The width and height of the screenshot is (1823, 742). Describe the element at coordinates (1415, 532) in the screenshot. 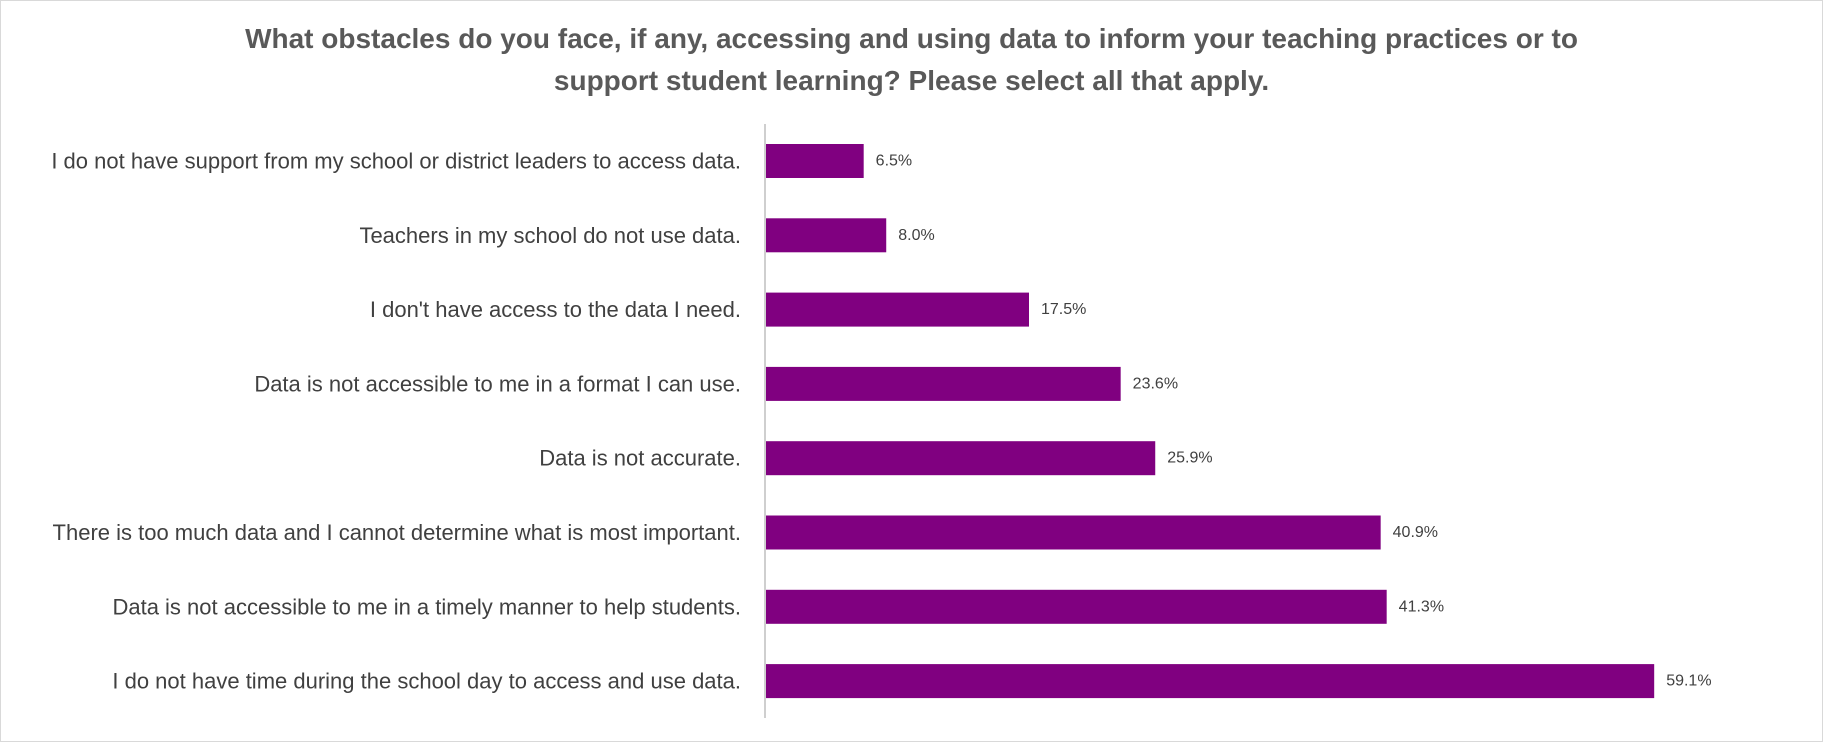

I see `value-label: 40.9%` at that location.